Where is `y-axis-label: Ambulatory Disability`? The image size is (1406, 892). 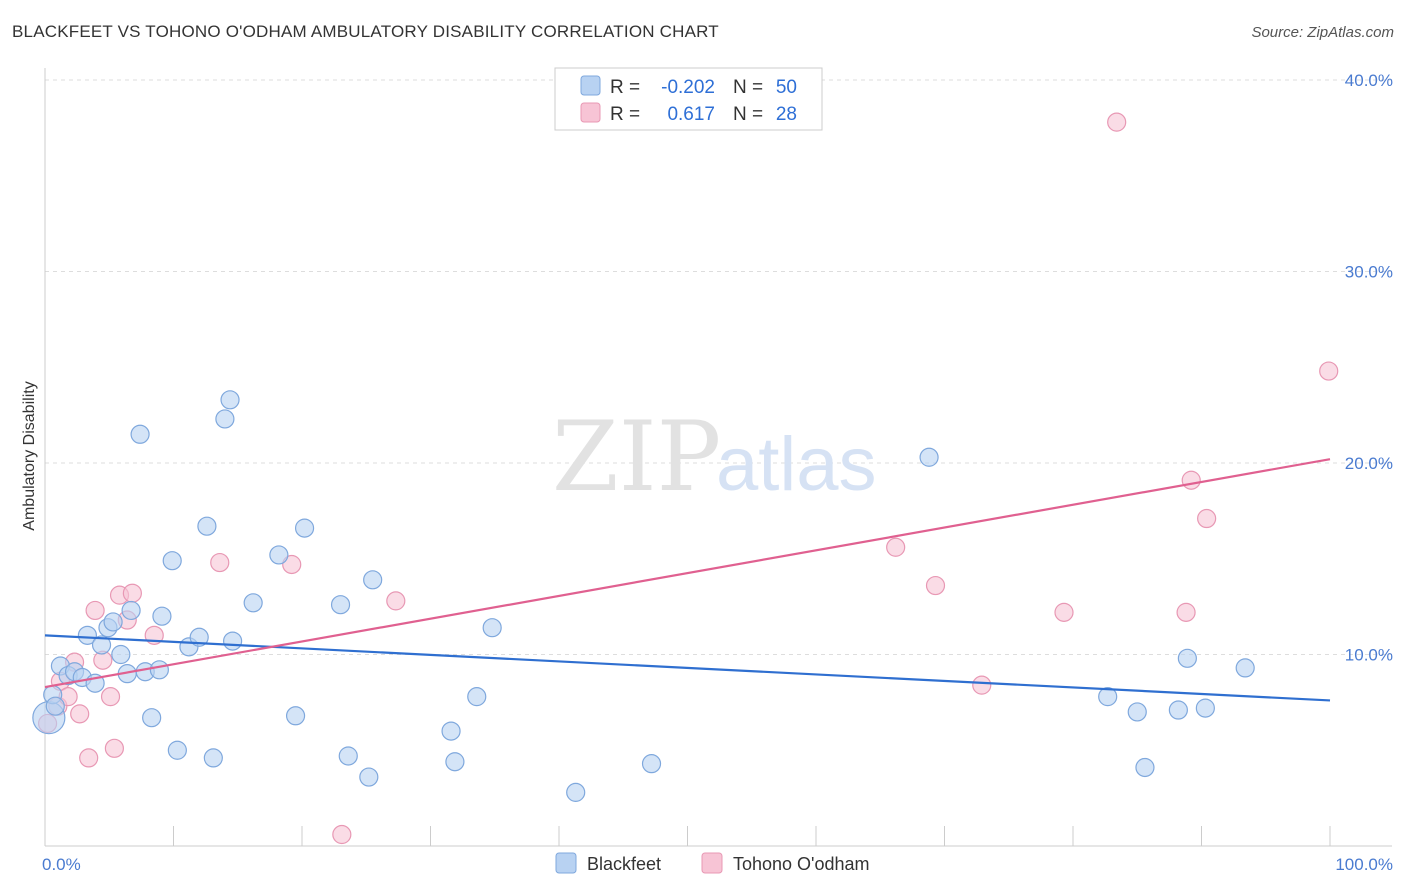
y-axis-label: Ambulatory Disability is located at coordinates (29, 455).